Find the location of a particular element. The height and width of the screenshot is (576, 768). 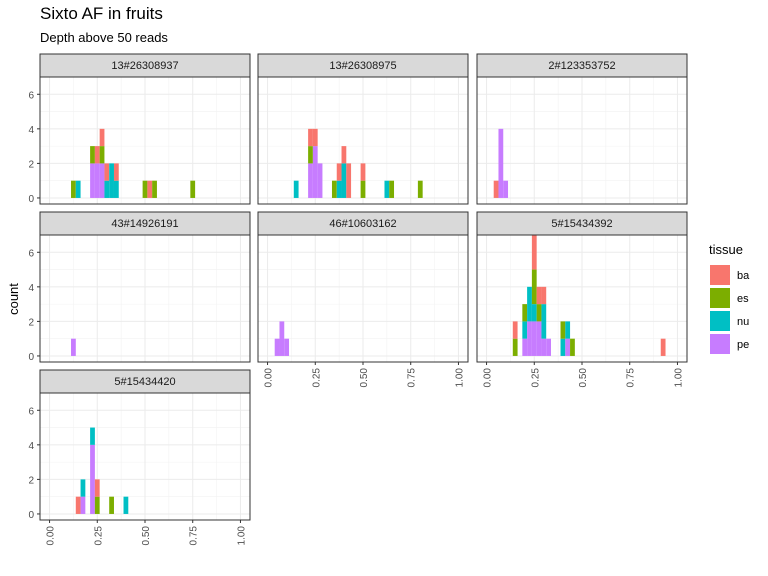

facet-label: 13#26308937 is located at coordinates (144, 66).